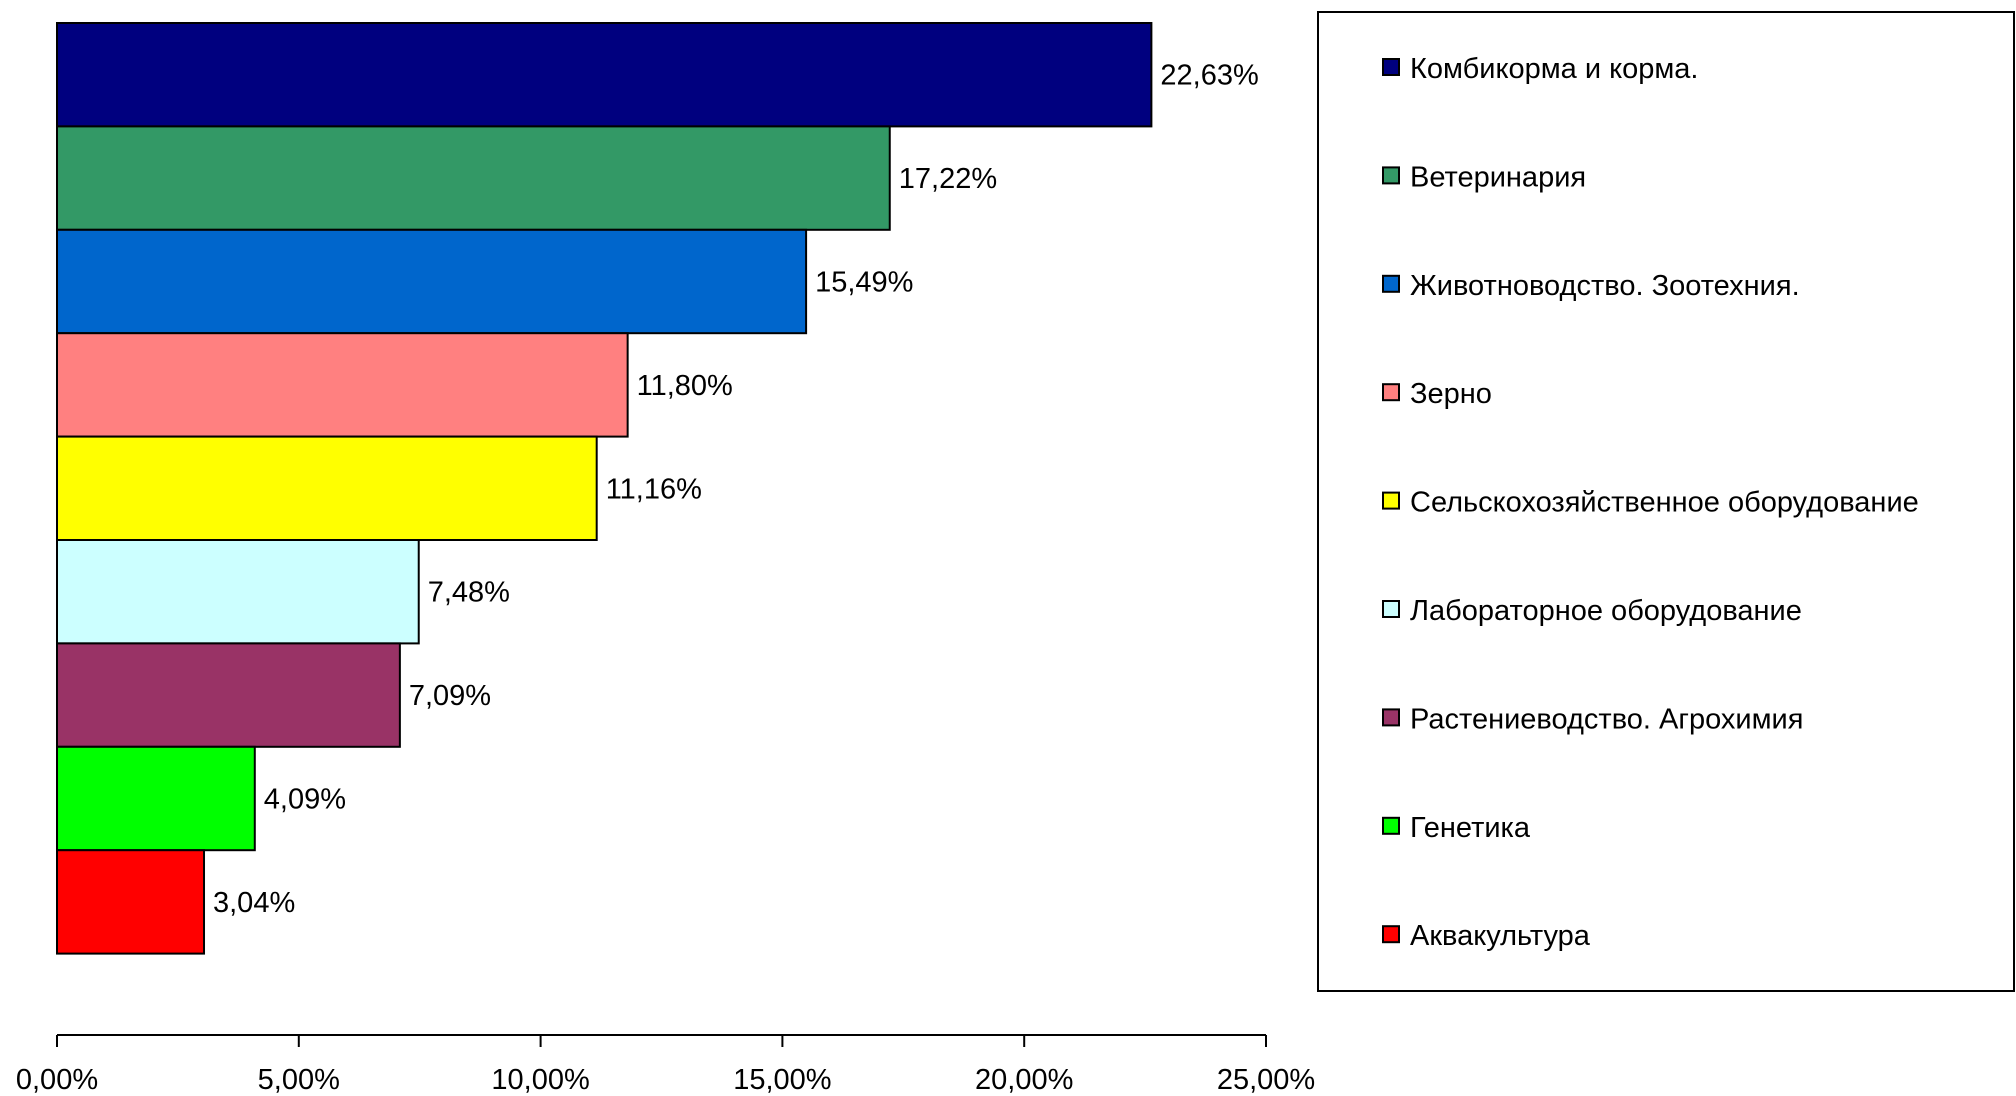 This screenshot has width=2016, height=1096. Describe the element at coordinates (782, 1080) in the screenshot. I see `x-tick-label: 15,00%` at that location.